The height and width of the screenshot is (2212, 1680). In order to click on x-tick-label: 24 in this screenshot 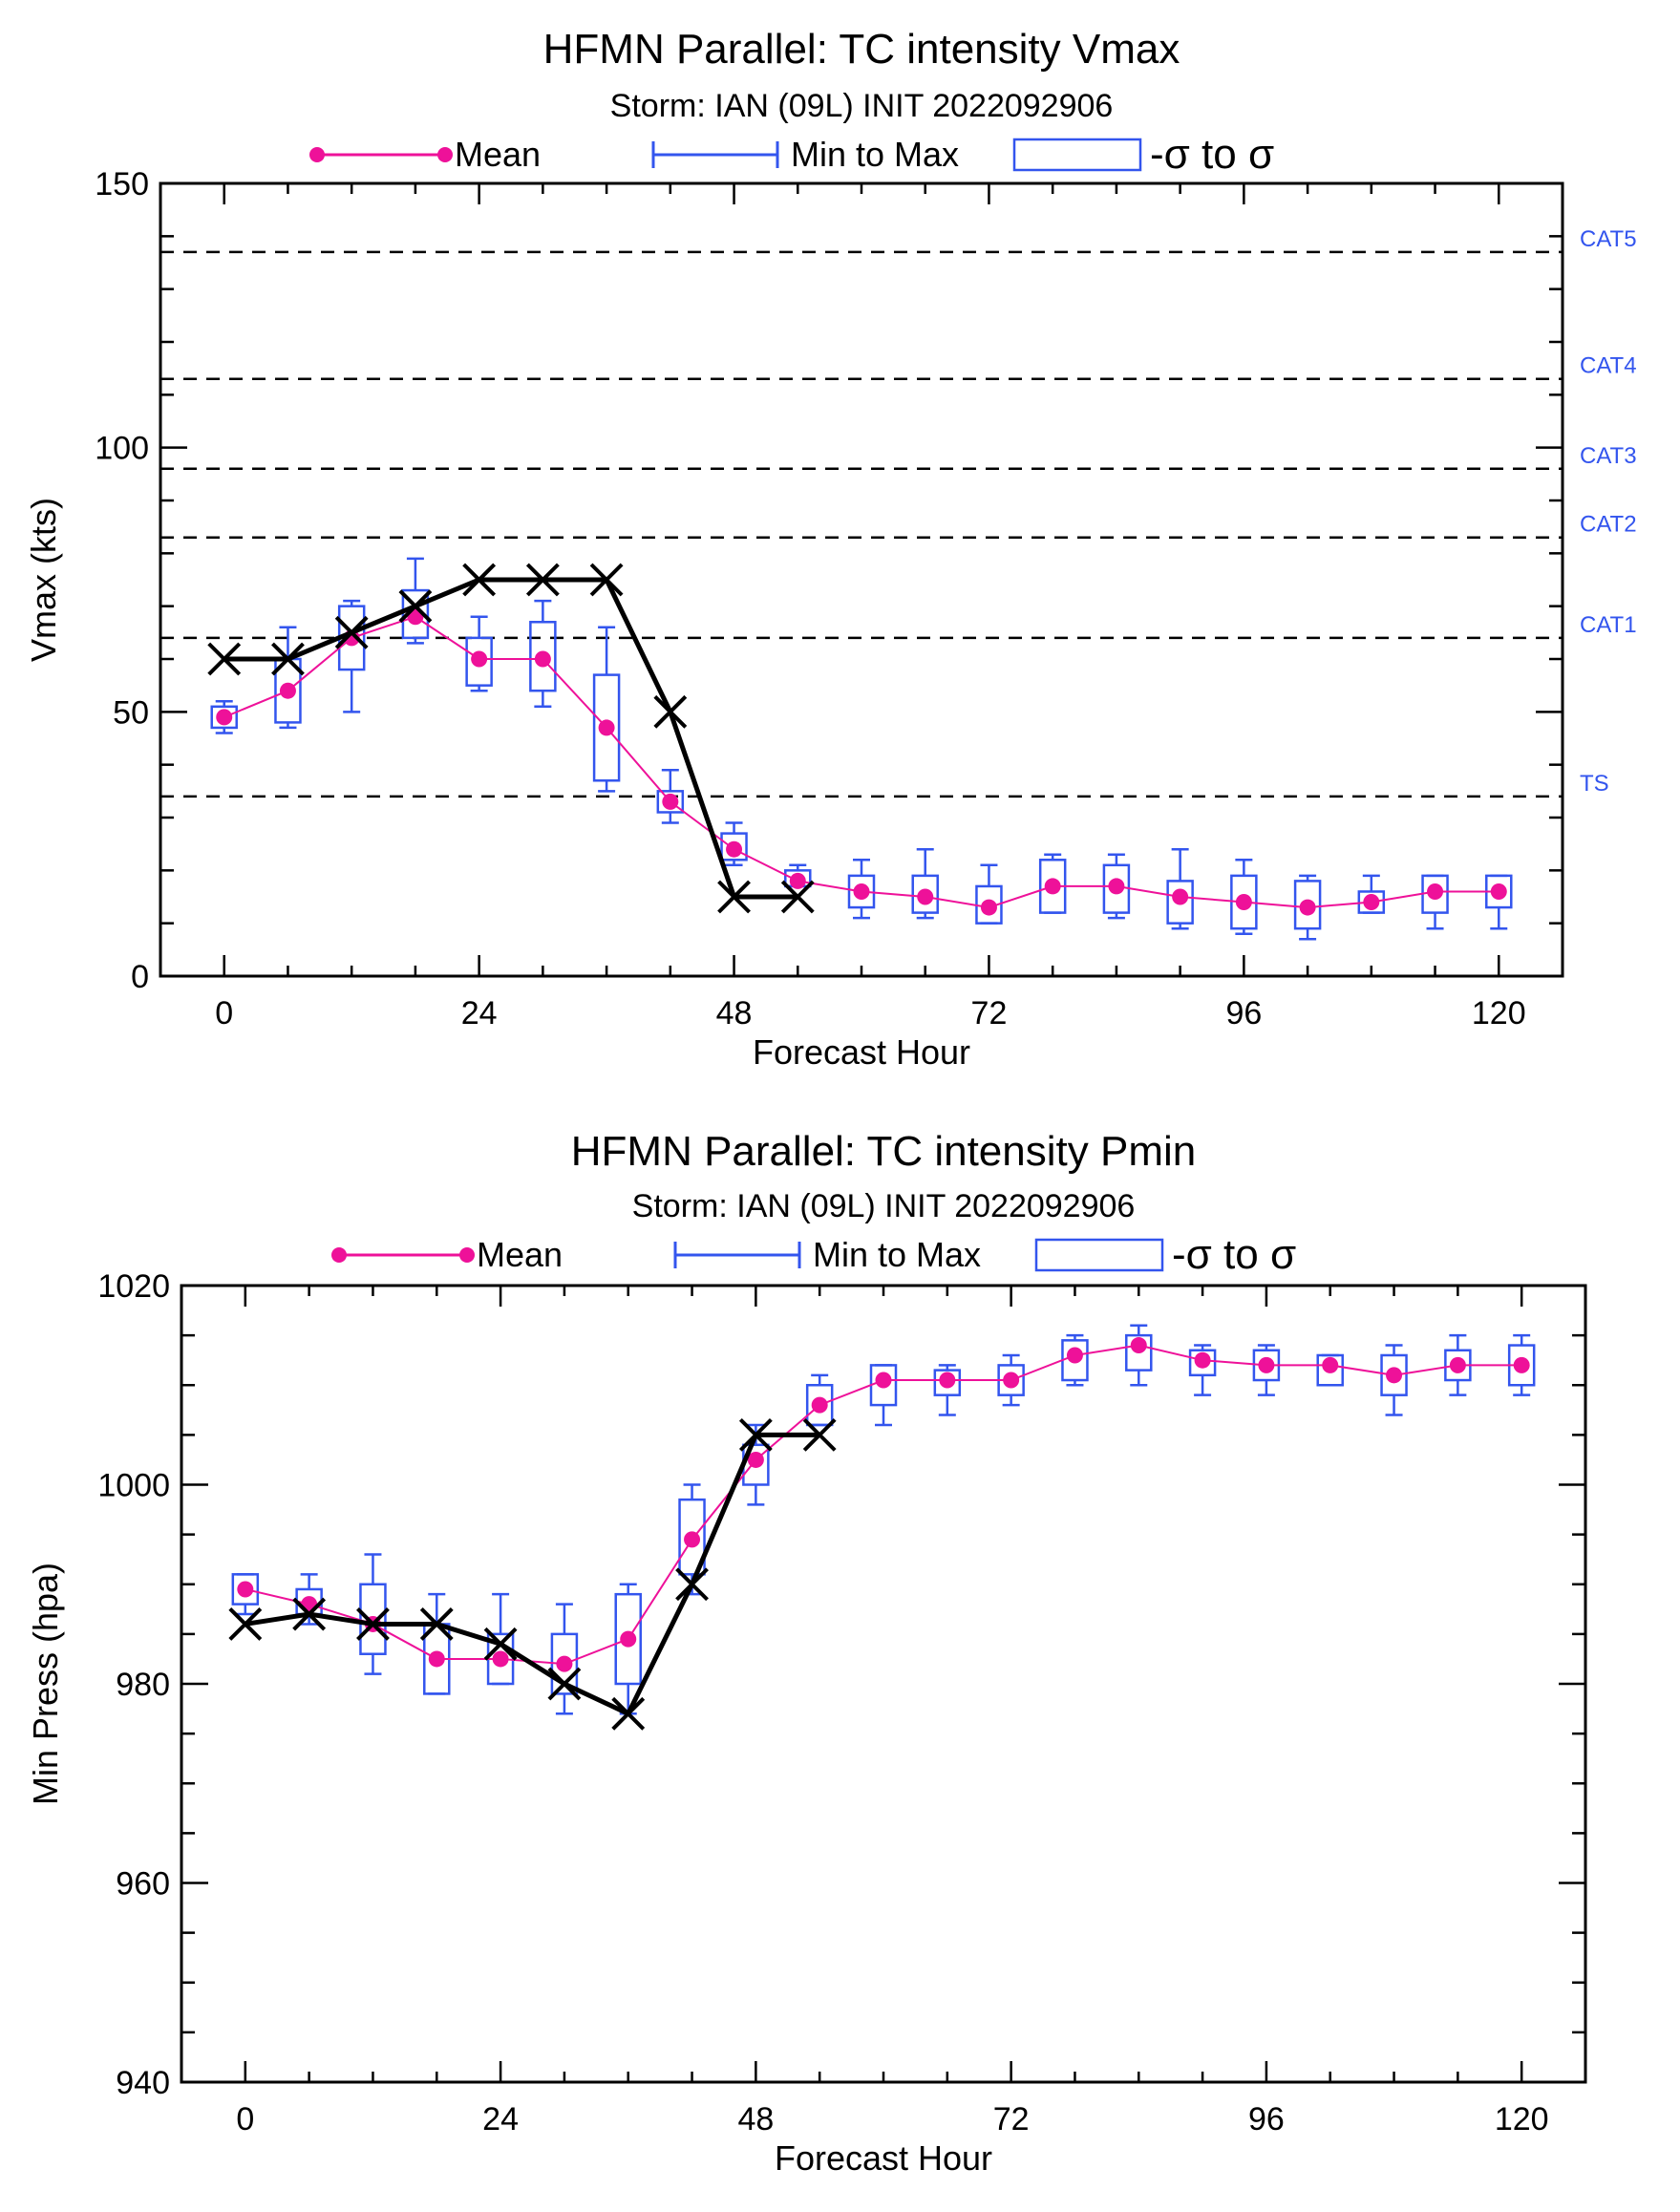, I will do `click(501, 2119)`.